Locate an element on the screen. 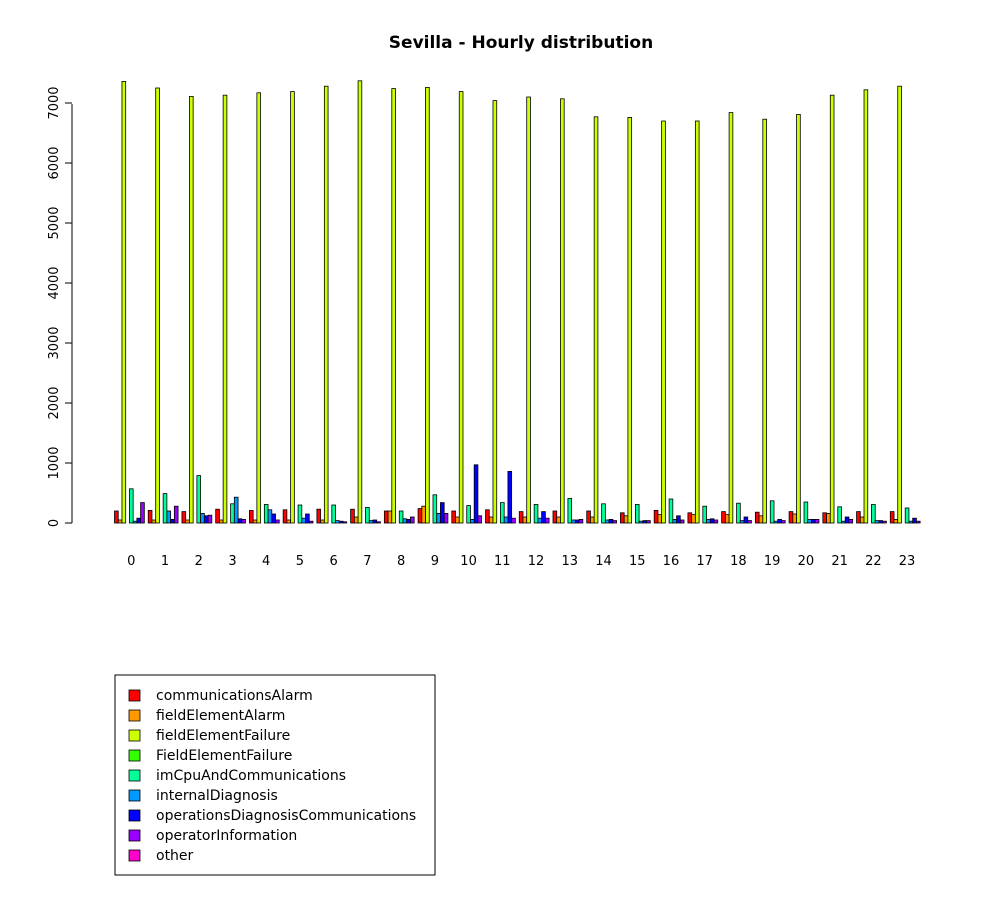 The image size is (1000, 900). legend-label-operationsDiagnosisCommunications: operationsDiagnosisCommunications is located at coordinates (286, 816).